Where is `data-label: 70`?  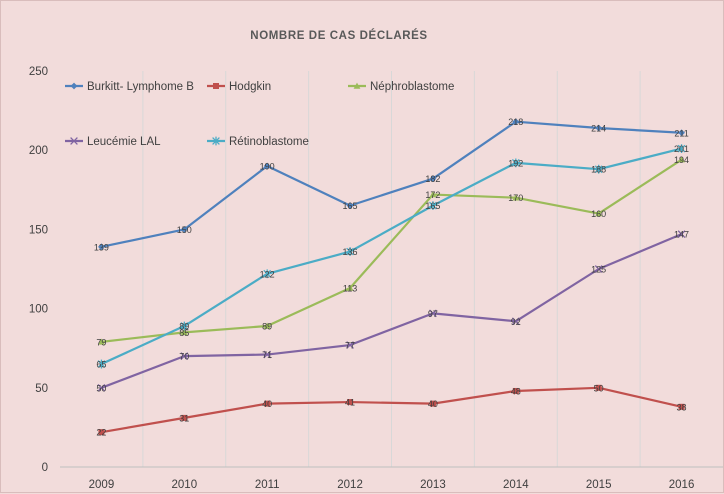
data-label: 70 is located at coordinates (184, 357).